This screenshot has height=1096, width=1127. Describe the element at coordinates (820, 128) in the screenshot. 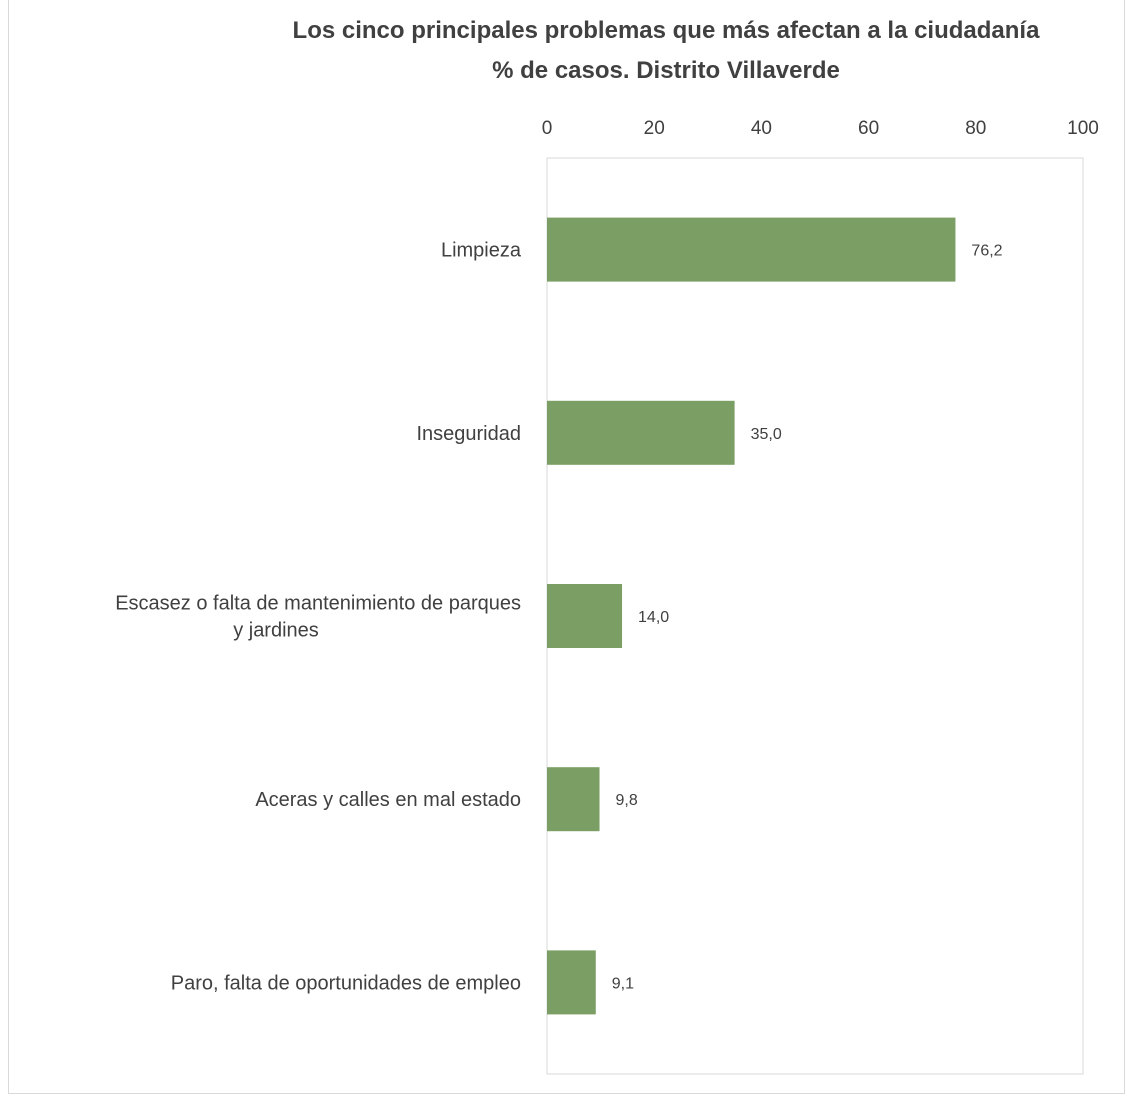

I see `x-axis-ticks: 0 20 40 60 80 100` at that location.